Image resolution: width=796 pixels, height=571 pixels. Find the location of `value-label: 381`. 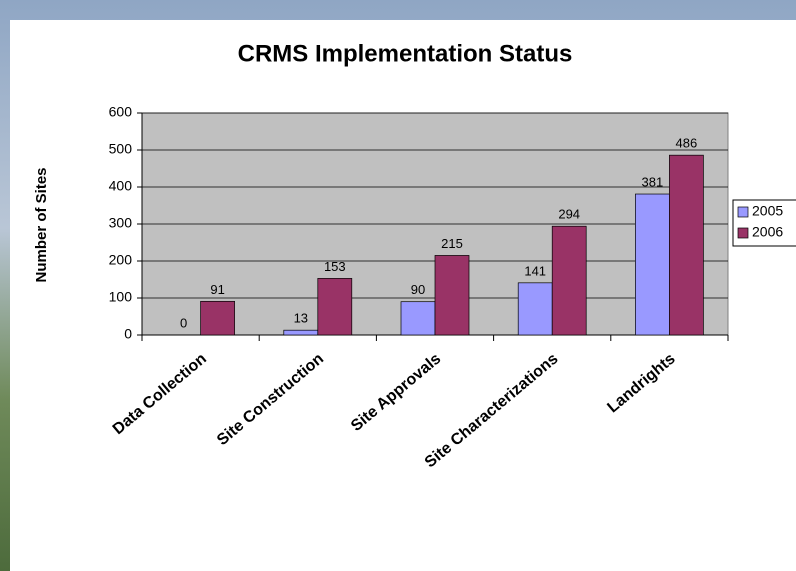

value-label: 381 is located at coordinates (653, 181).